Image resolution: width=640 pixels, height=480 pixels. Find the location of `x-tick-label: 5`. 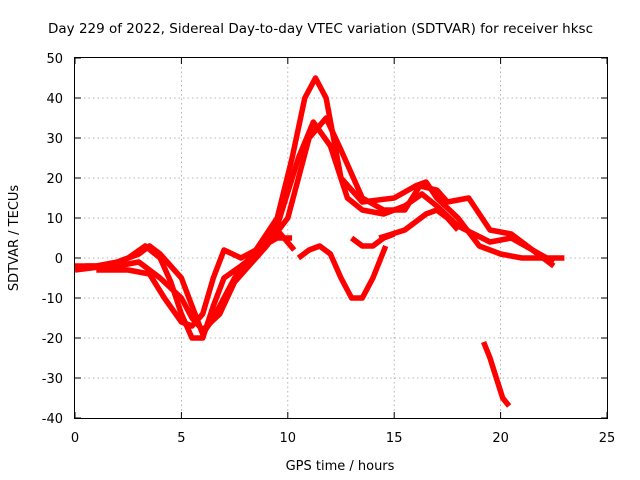

x-tick-label: 5 is located at coordinates (181, 438).